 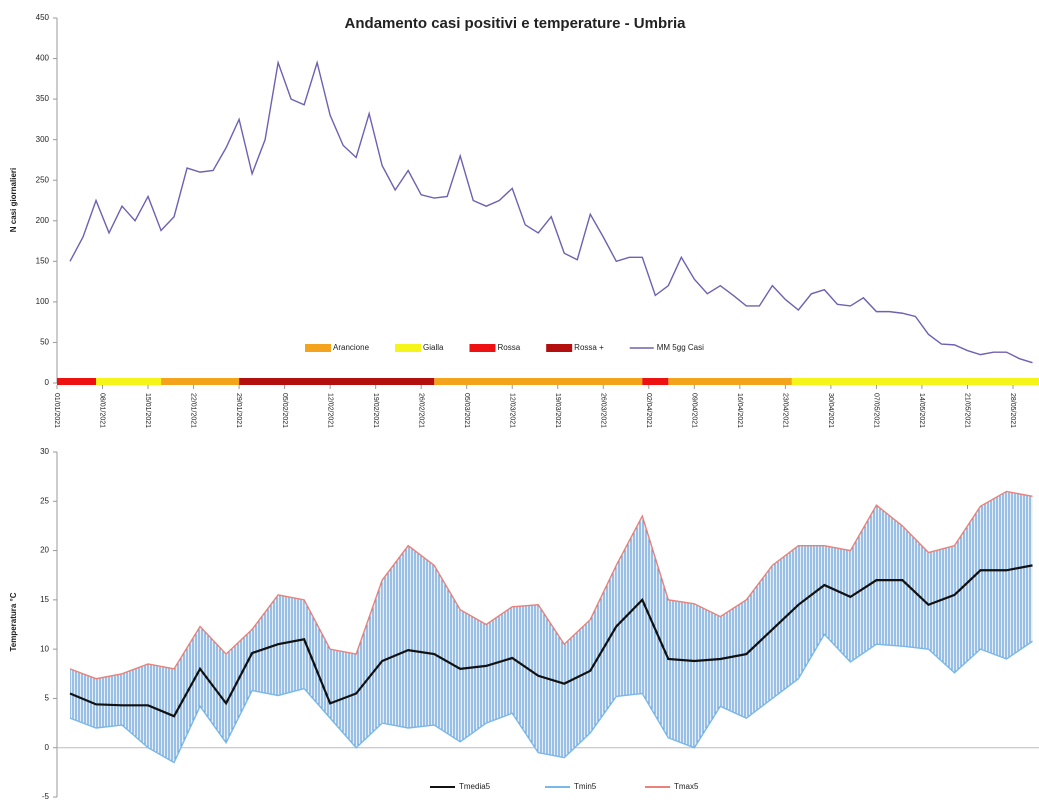 What do you see at coordinates (785, 410) in the screenshot?
I see `x-tick-label: 23/04/2021` at bounding box center [785, 410].